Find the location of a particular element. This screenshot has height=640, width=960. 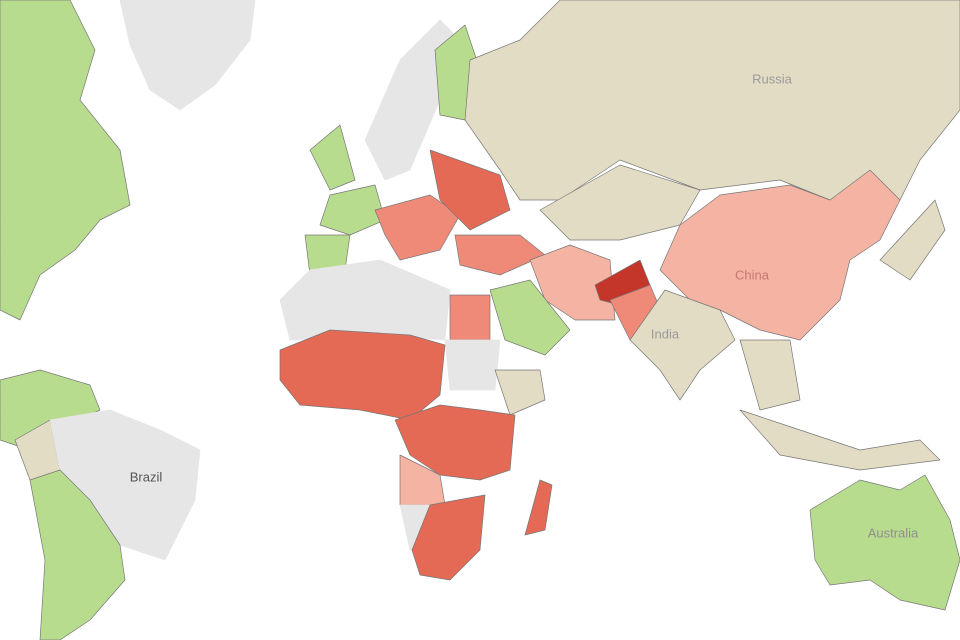

india is located at coordinates (682, 345).